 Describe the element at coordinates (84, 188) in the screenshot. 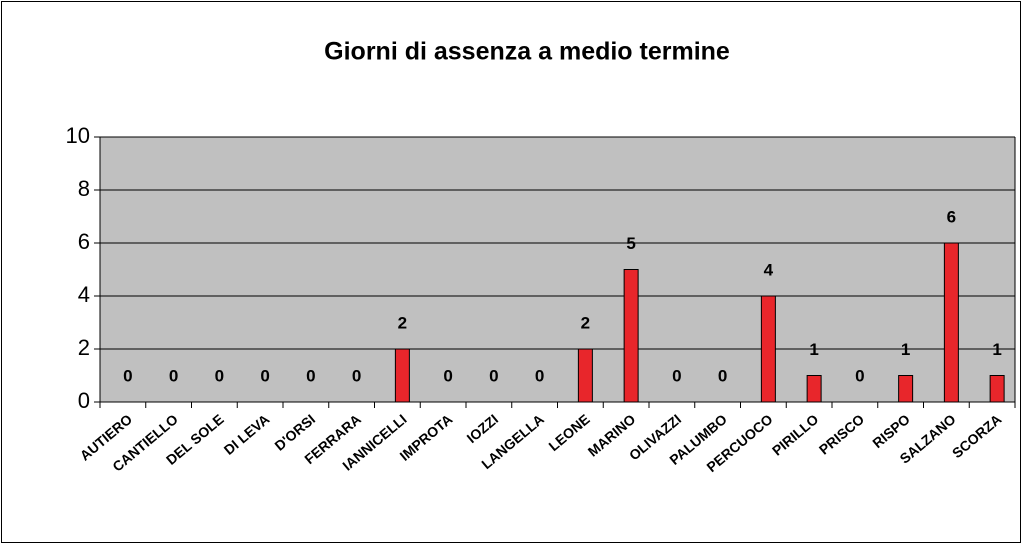

I see `y-tick-label: 8` at that location.